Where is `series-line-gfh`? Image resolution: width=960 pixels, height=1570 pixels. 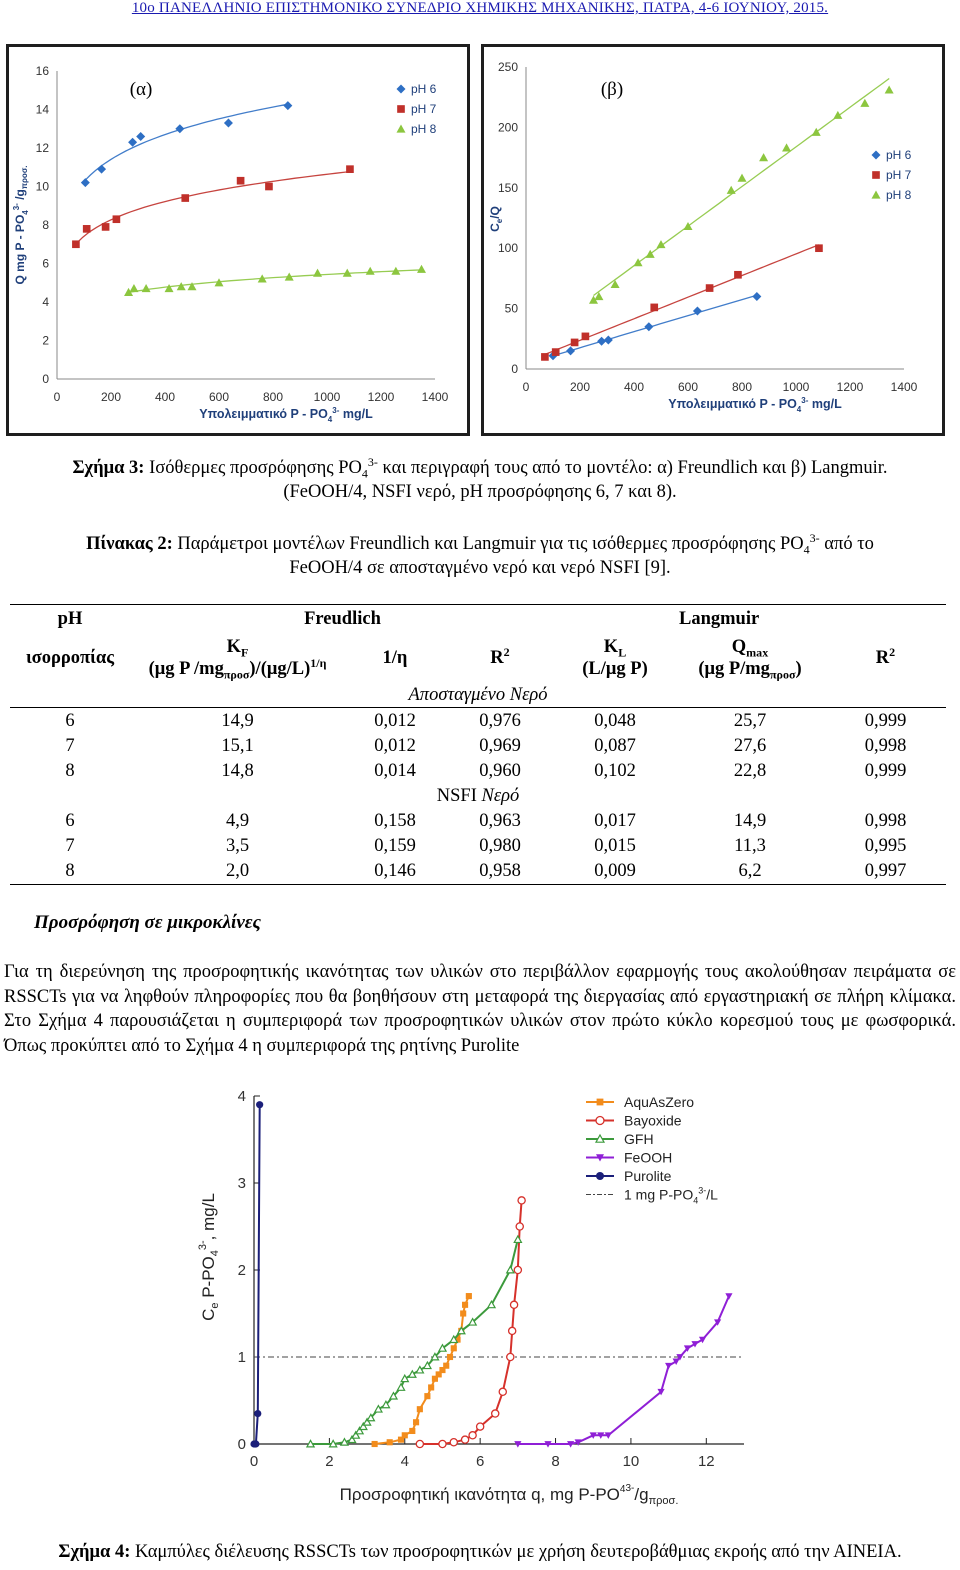 series-line-gfh is located at coordinates (414, 1342).